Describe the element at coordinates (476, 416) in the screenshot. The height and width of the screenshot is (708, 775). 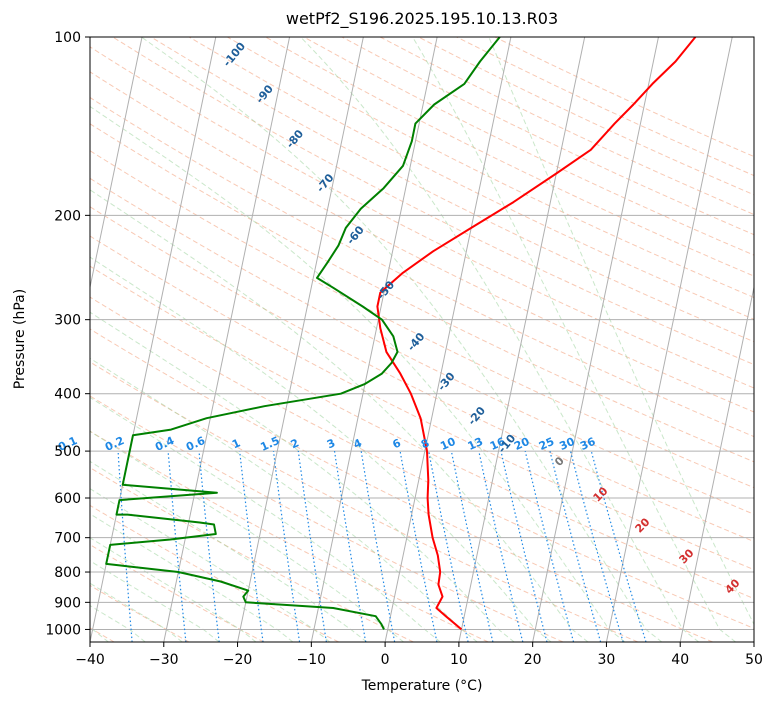
I see `dry-adiabat-label: -20` at that location.